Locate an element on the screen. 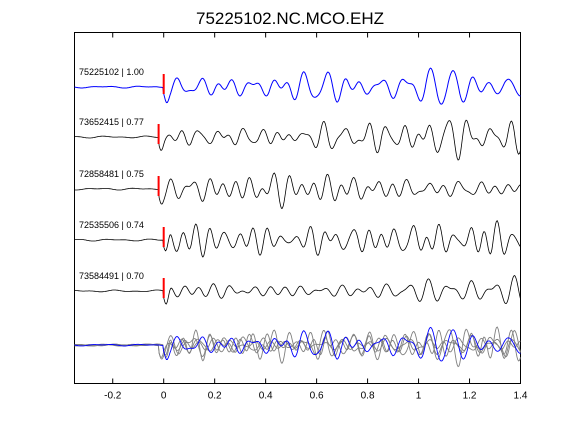 This screenshot has height=432, width=576. picks-layer is located at coordinates (161, 186).